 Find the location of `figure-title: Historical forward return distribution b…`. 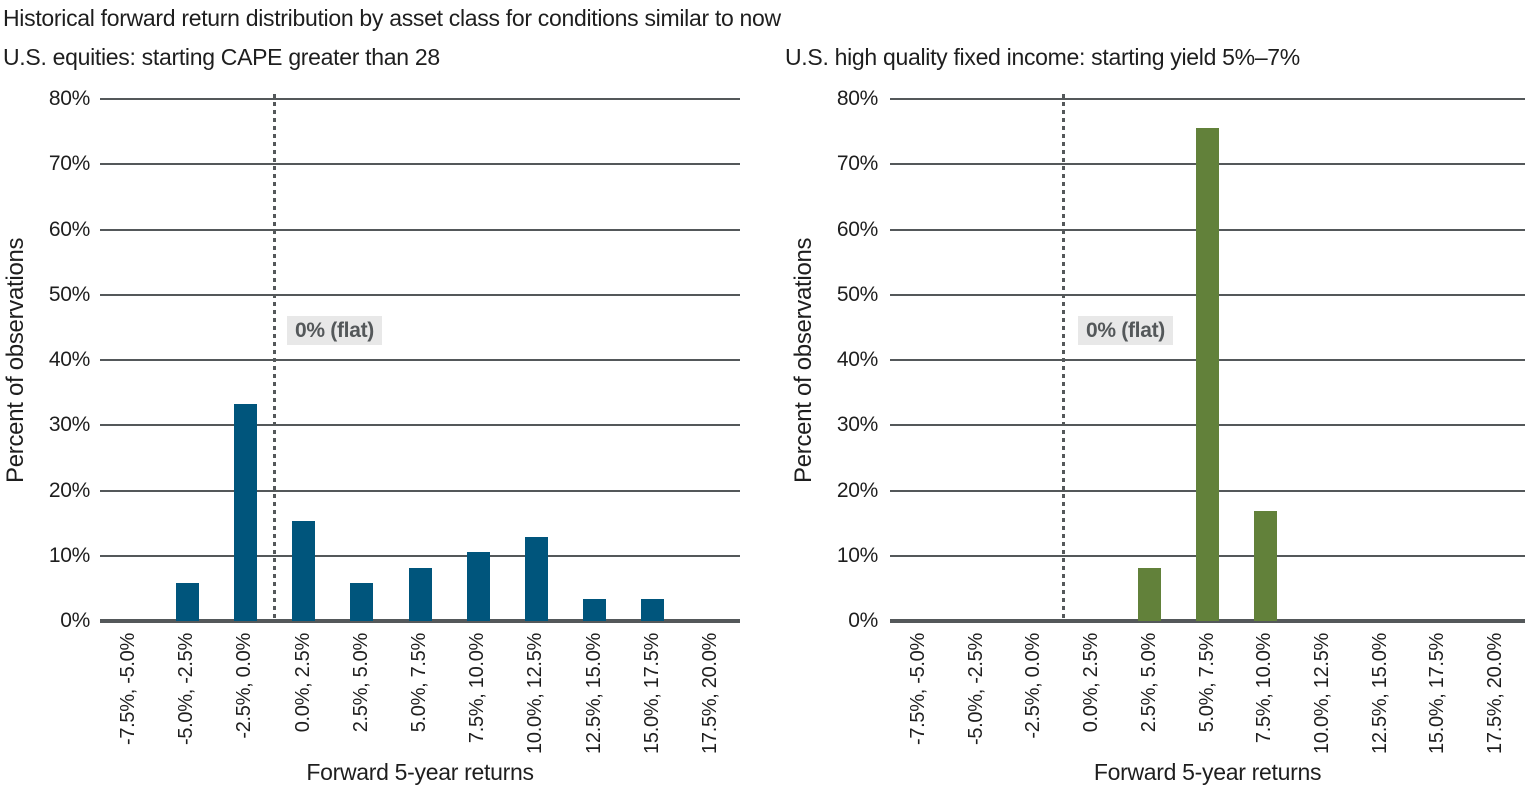

figure-title: Historical forward return distribution b… is located at coordinates (392, 18).